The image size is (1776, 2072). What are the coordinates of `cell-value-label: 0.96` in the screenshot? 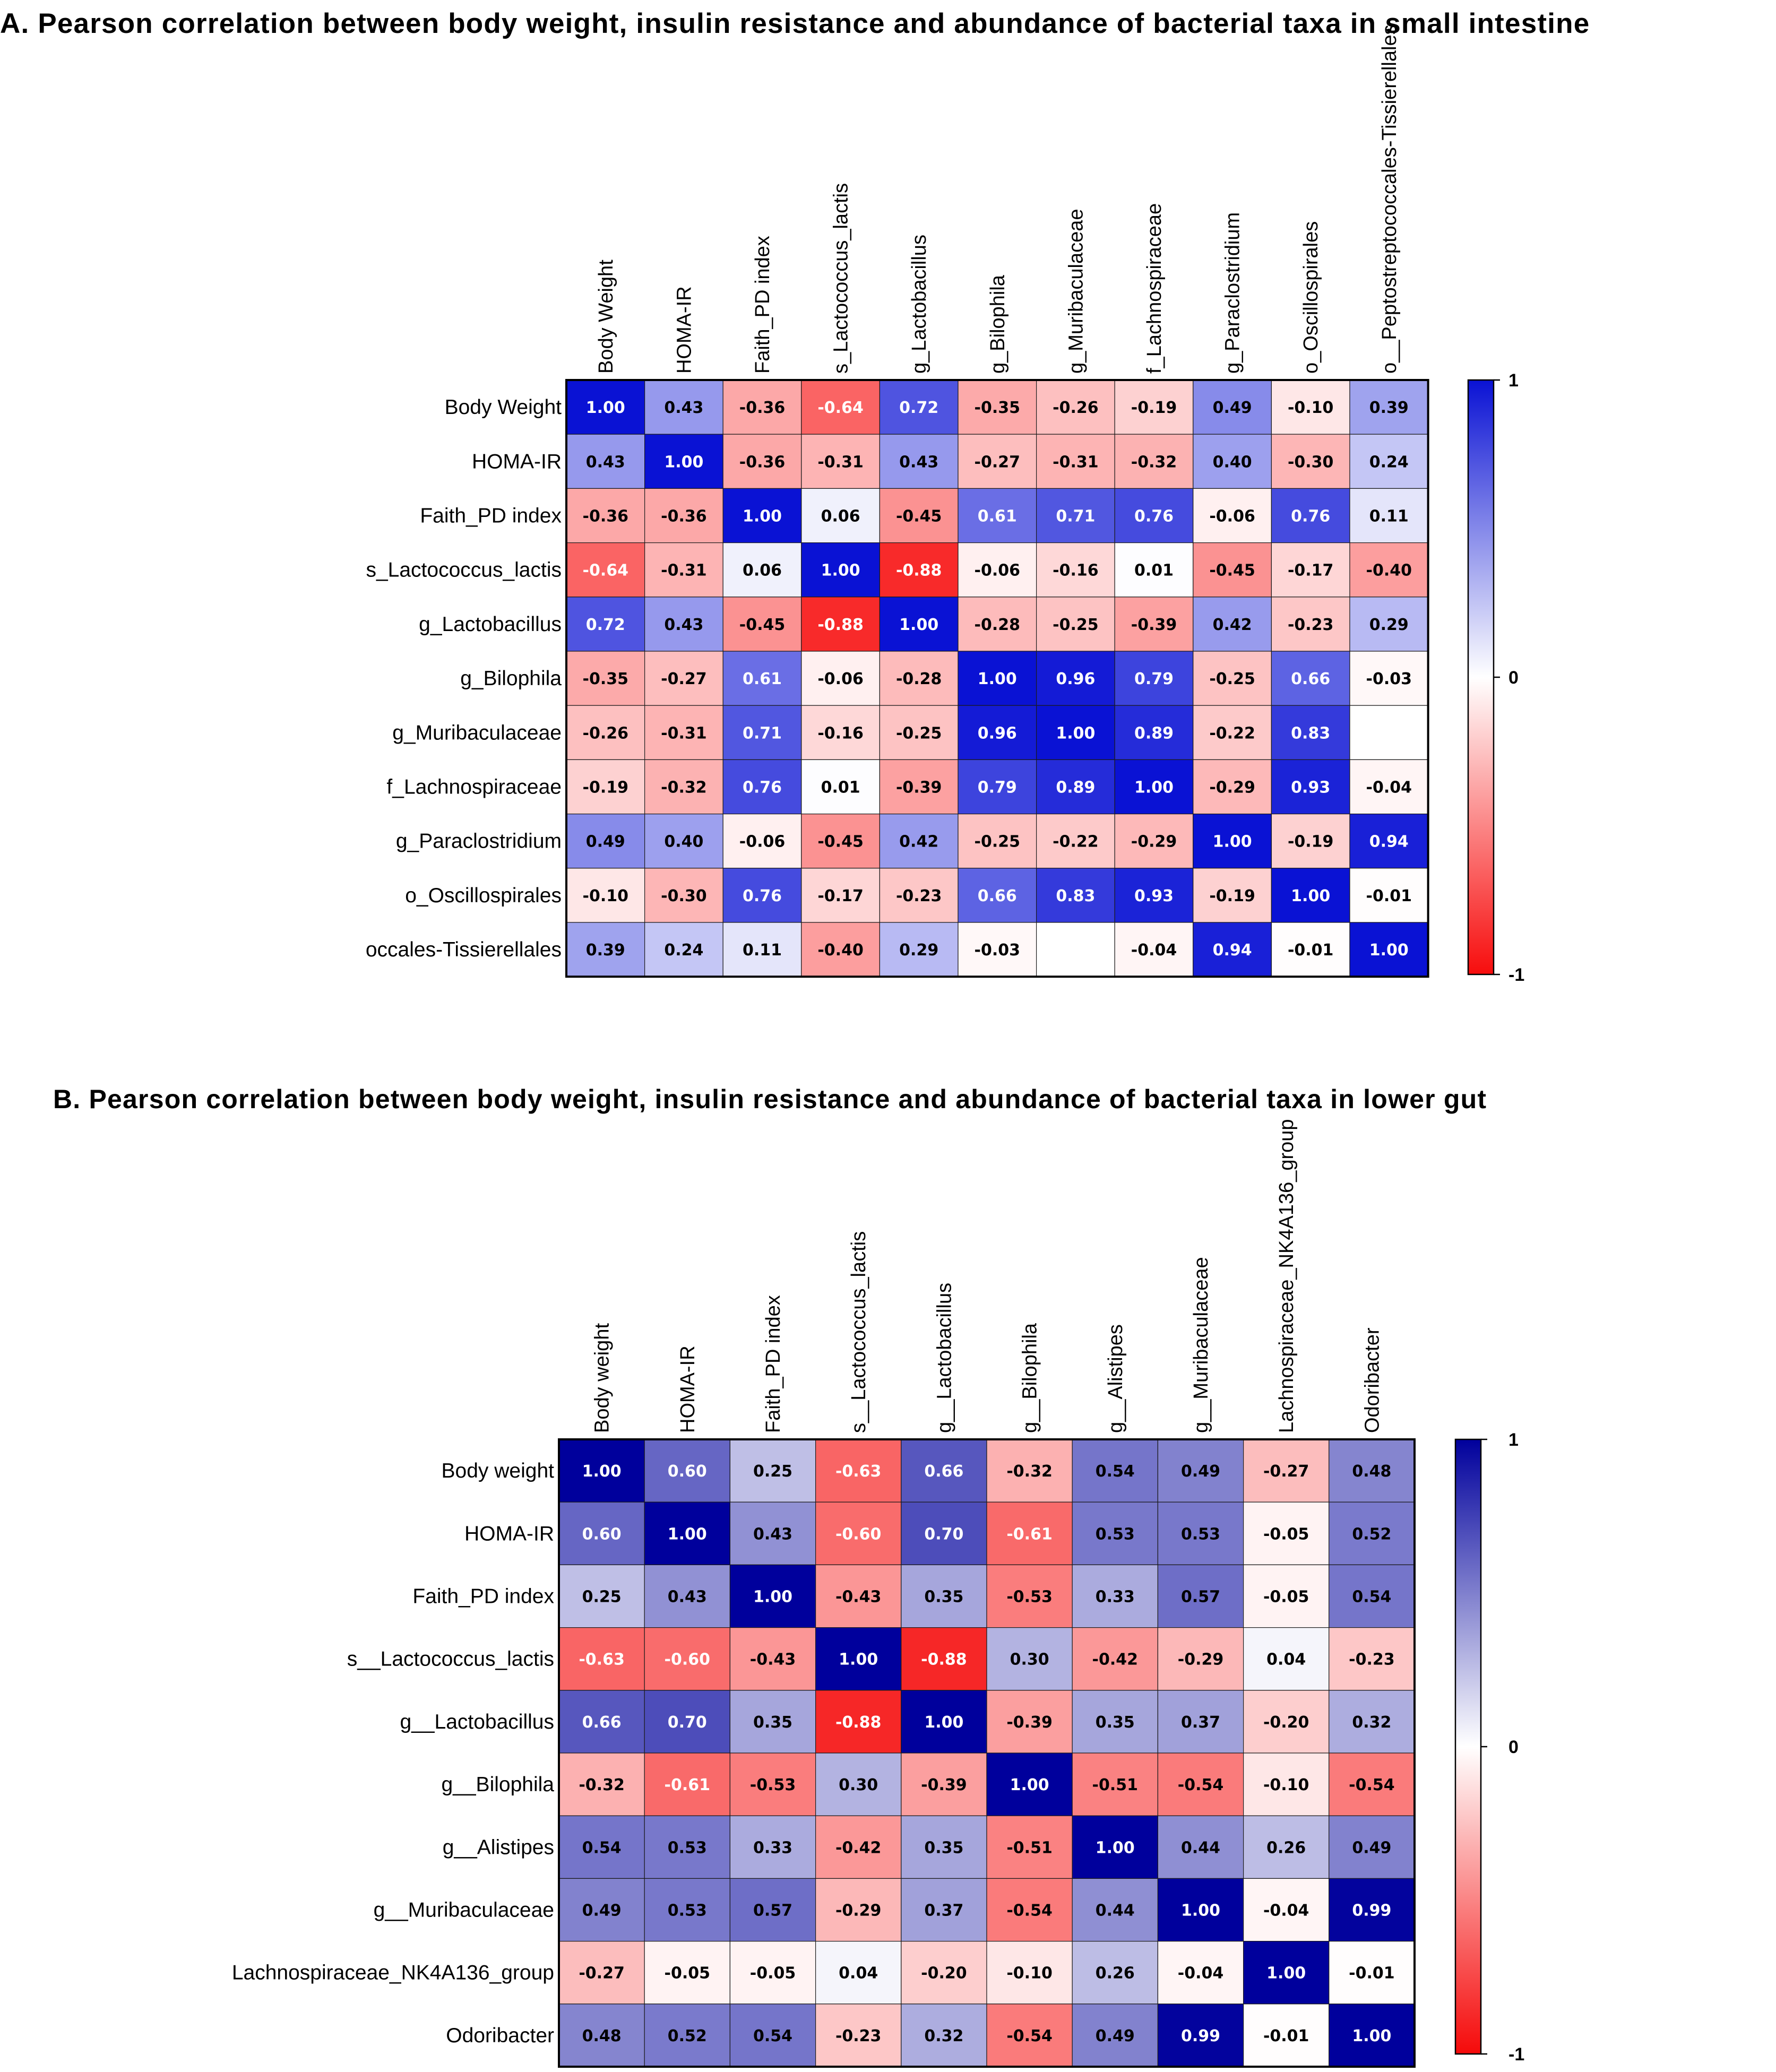 It's located at (997, 733).